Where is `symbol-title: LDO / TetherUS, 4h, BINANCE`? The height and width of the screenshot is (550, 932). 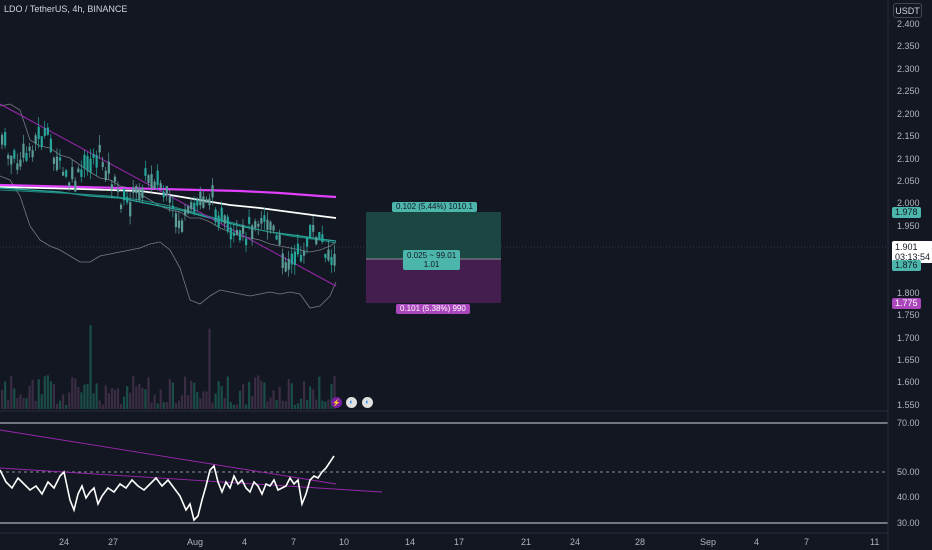
symbol-title: LDO / TetherUS, 4h, BINANCE is located at coordinates (66, 9).